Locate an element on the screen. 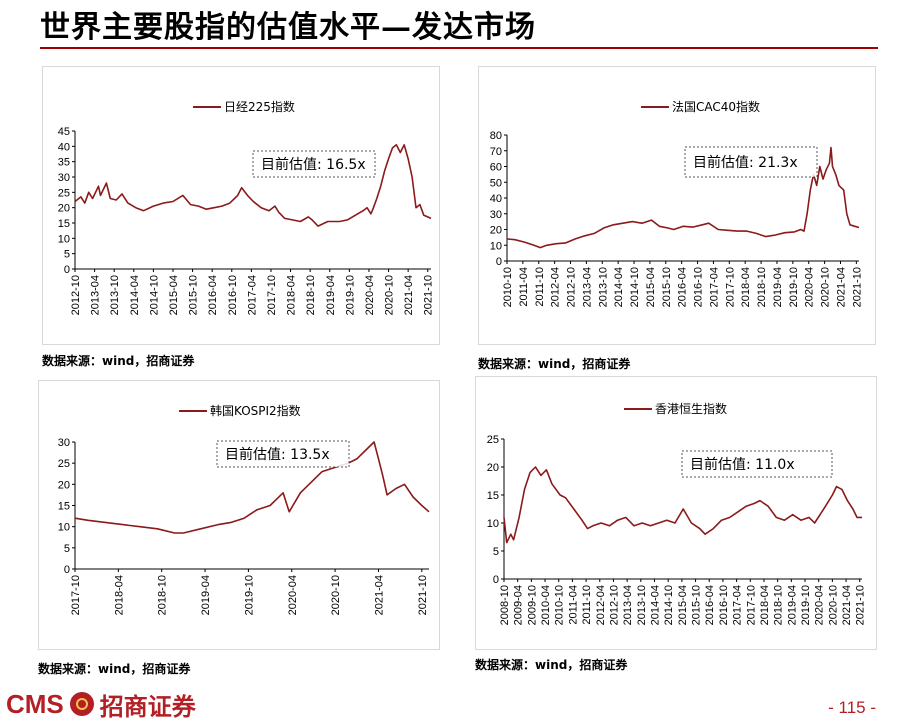  x-tick-label: 2015-04 is located at coordinates (174, 295).